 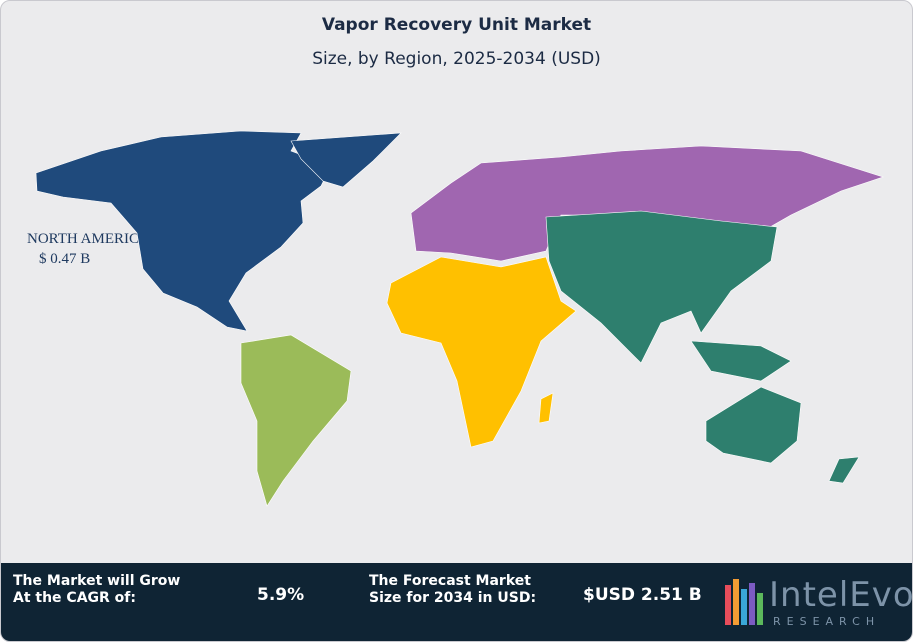 What do you see at coordinates (97, 589) in the screenshot?
I see `stat-label: The Market will Grow At the CAGR of:` at bounding box center [97, 589].